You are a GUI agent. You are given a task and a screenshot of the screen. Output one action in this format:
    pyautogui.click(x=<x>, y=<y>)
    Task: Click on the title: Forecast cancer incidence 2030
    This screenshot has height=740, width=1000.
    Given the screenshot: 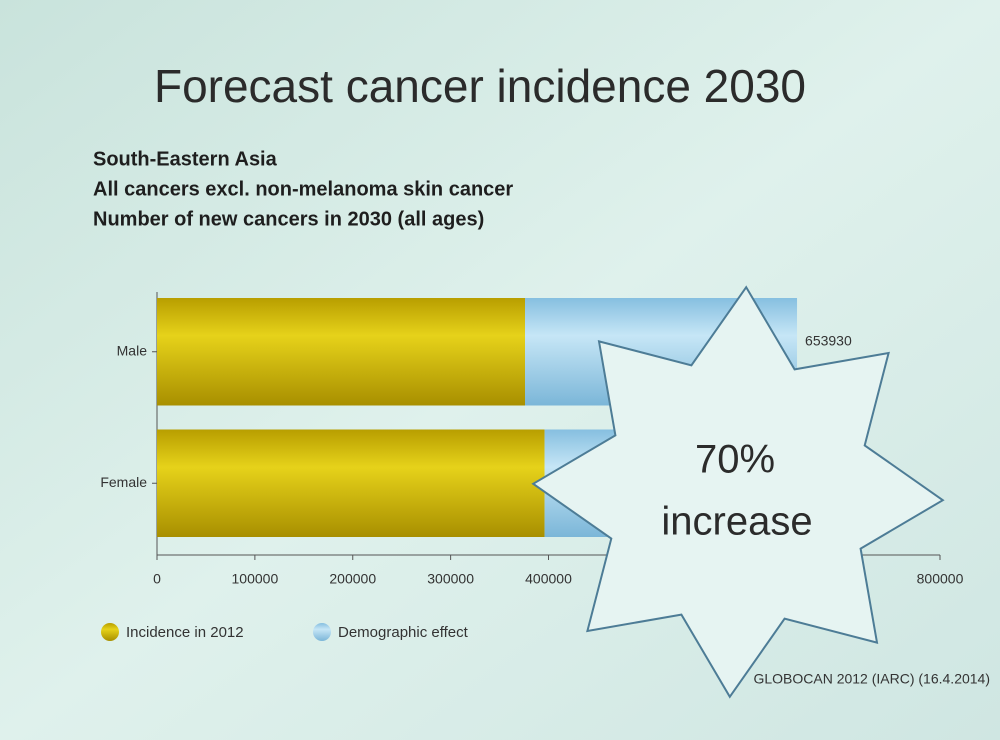 What is the action you would take?
    pyautogui.click(x=480, y=86)
    